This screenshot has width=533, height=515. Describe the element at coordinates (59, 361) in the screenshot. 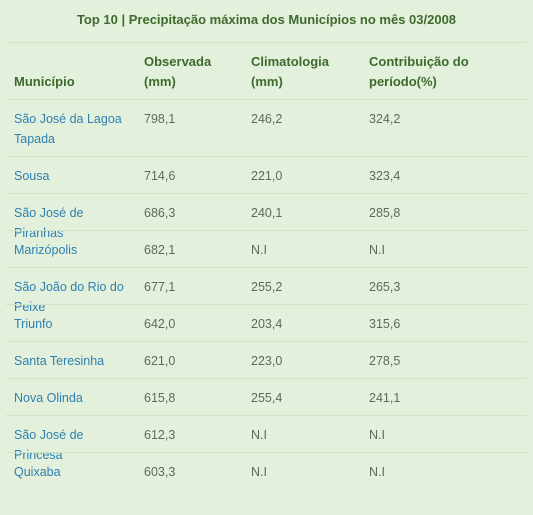

I see `cell-municipio: Santa Teresinha` at that location.